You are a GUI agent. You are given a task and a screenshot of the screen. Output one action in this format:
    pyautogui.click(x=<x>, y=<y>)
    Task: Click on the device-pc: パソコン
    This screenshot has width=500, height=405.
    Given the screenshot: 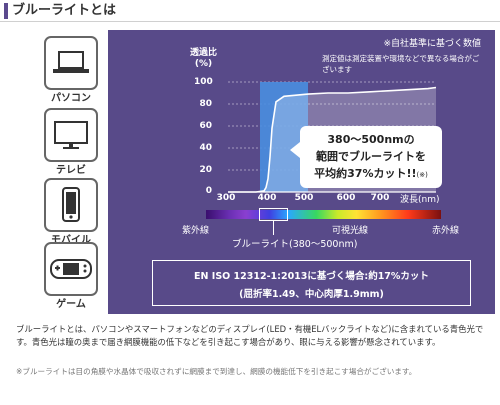 What is the action you would take?
    pyautogui.click(x=71, y=70)
    